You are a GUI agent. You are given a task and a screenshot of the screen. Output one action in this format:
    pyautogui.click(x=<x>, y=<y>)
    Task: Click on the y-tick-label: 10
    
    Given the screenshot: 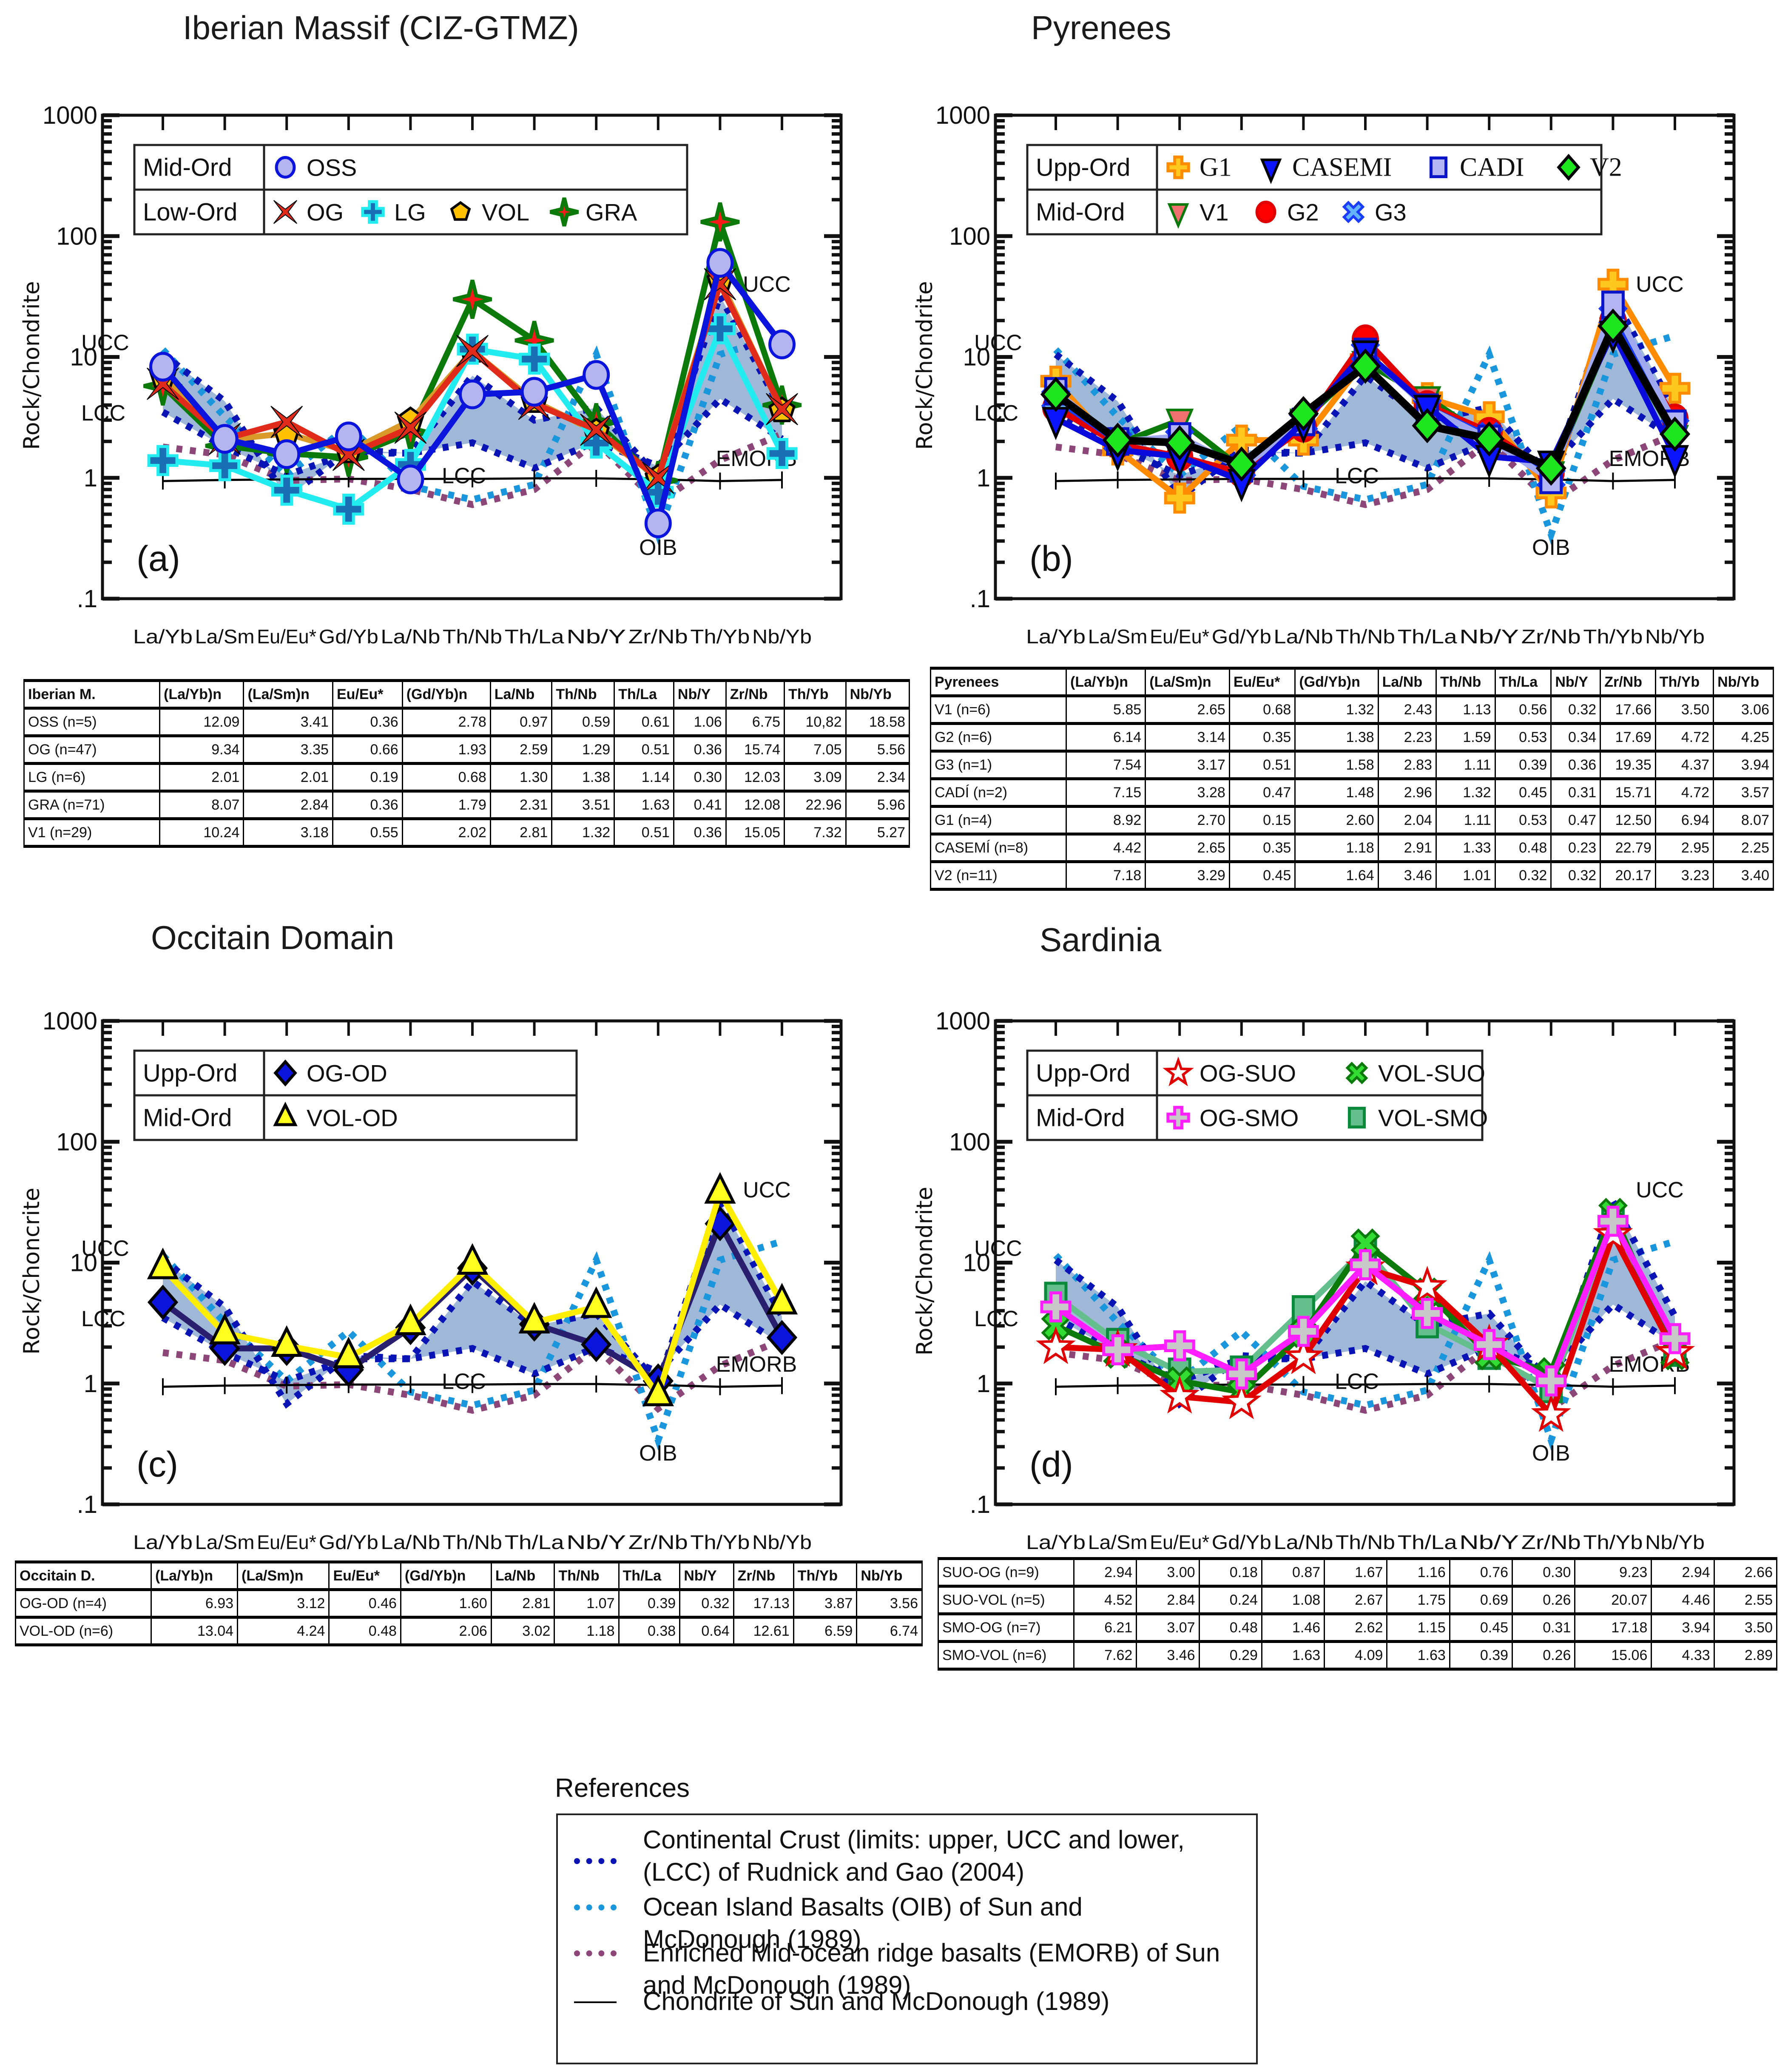 What is the action you would take?
    pyautogui.click(x=83, y=1263)
    